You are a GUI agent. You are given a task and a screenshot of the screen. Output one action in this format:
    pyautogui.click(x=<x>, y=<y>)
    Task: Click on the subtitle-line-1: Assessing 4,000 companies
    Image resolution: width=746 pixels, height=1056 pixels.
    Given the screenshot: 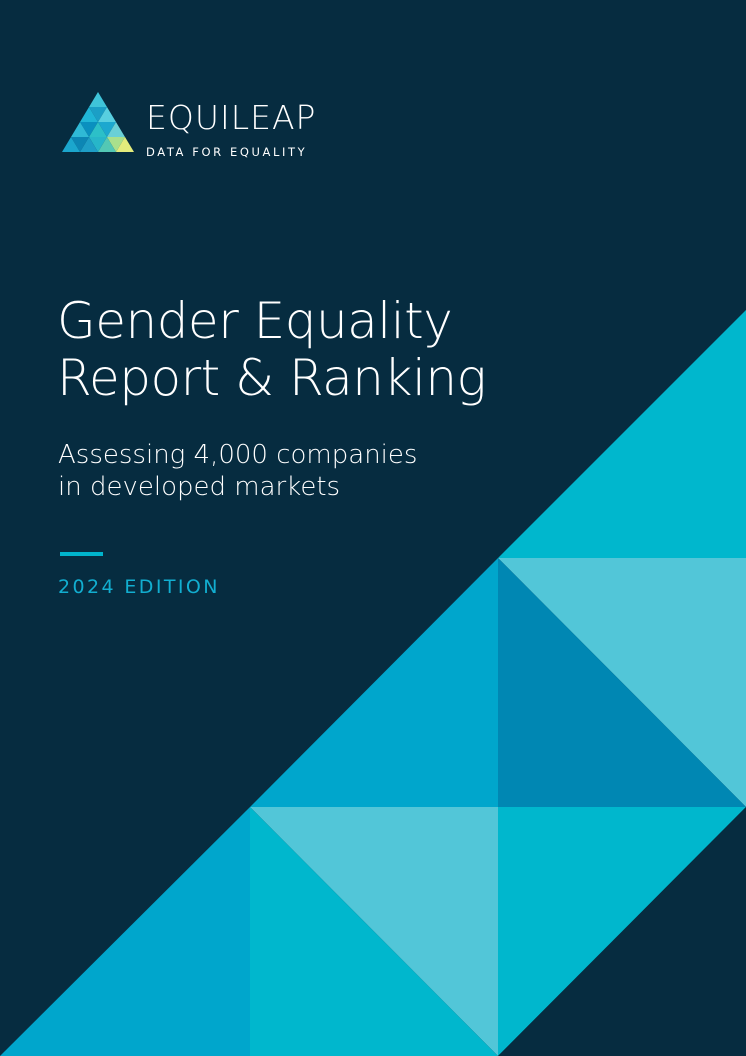 What is the action you would take?
    pyautogui.click(x=238, y=455)
    